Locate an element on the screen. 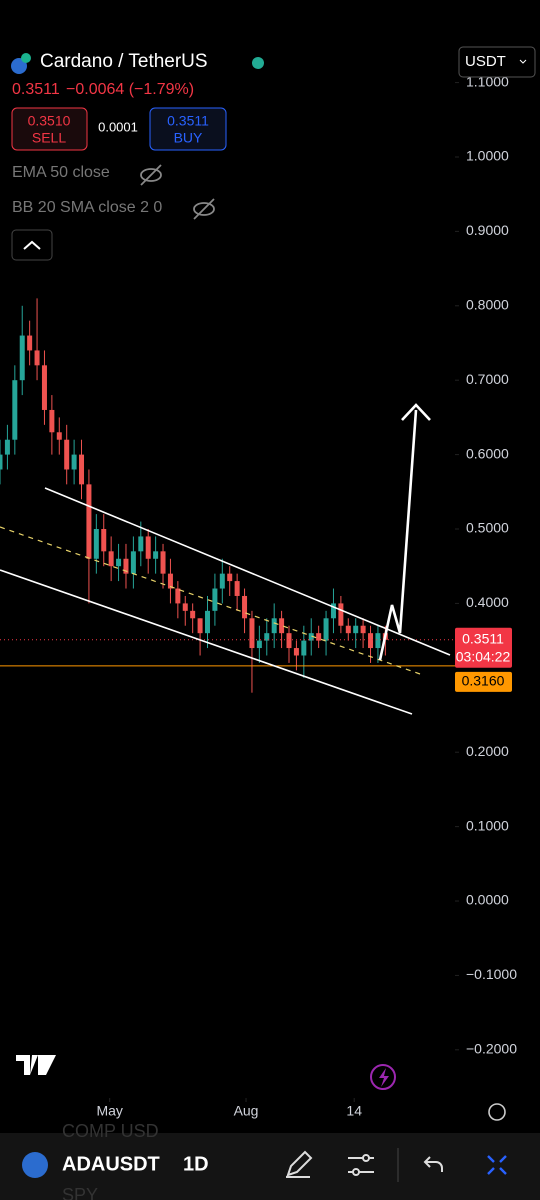  undo-icon is located at coordinates (433, 1164).